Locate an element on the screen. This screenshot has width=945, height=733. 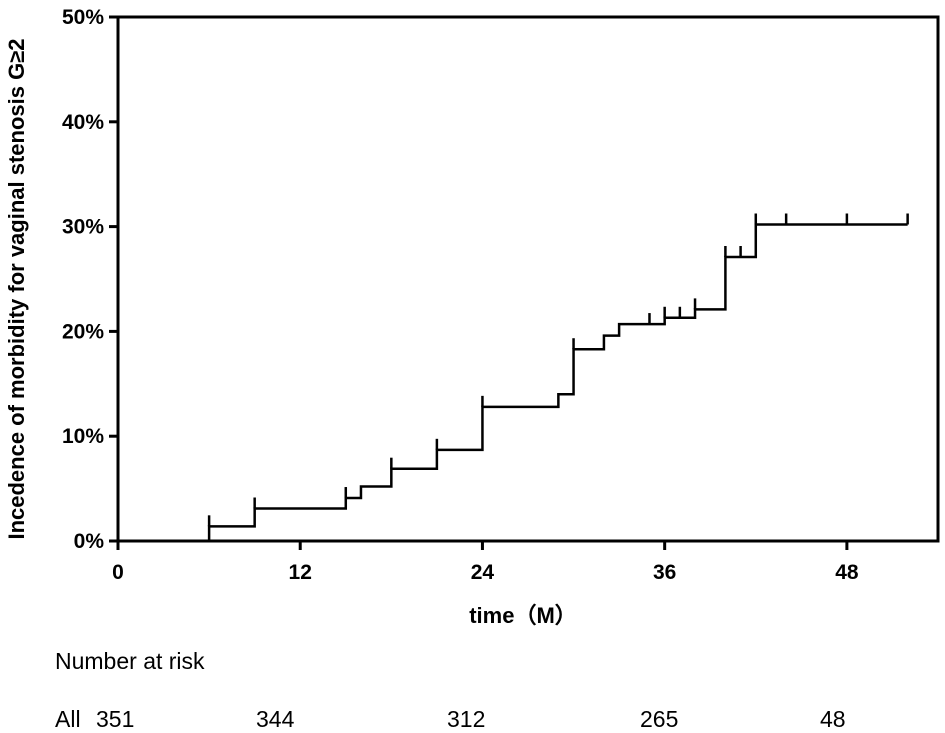
y-tick-label: 20% is located at coordinates (83, 331).